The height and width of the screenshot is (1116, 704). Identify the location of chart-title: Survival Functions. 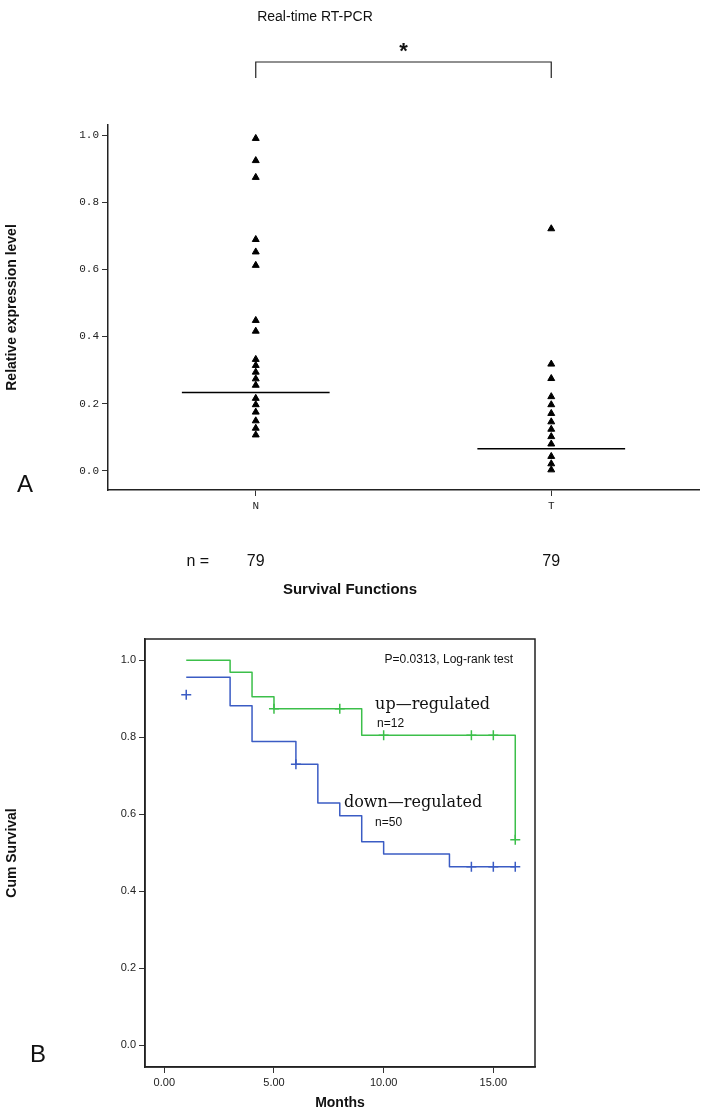
(350, 589).